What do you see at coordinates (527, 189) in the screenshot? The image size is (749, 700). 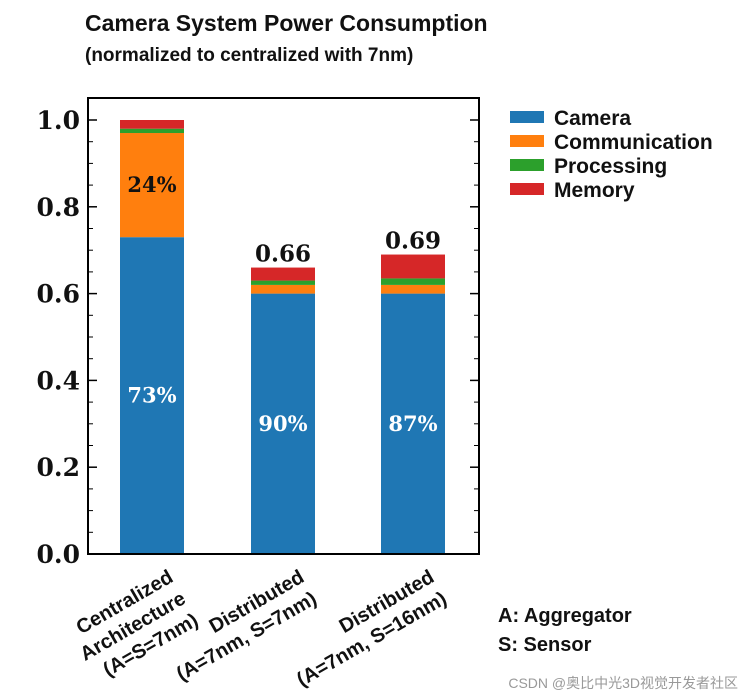 I see `legend-swatch-memory` at bounding box center [527, 189].